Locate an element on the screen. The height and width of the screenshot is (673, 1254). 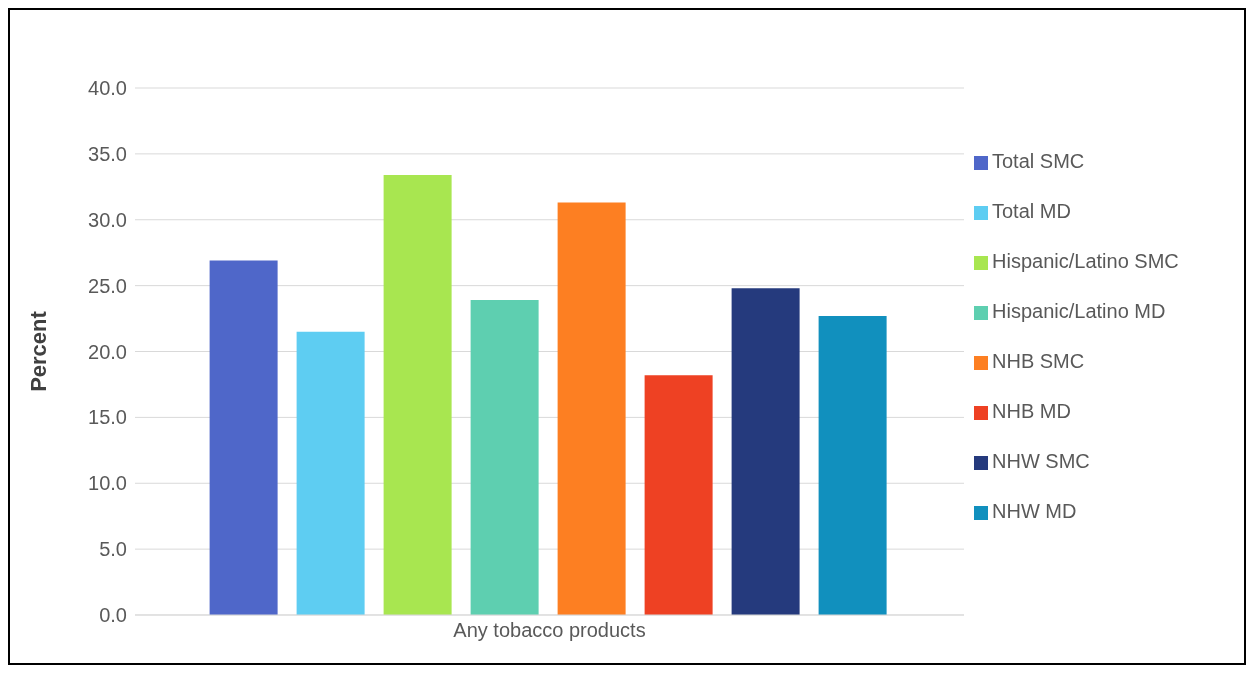
y-tick-label: 40.0 is located at coordinates (107, 88).